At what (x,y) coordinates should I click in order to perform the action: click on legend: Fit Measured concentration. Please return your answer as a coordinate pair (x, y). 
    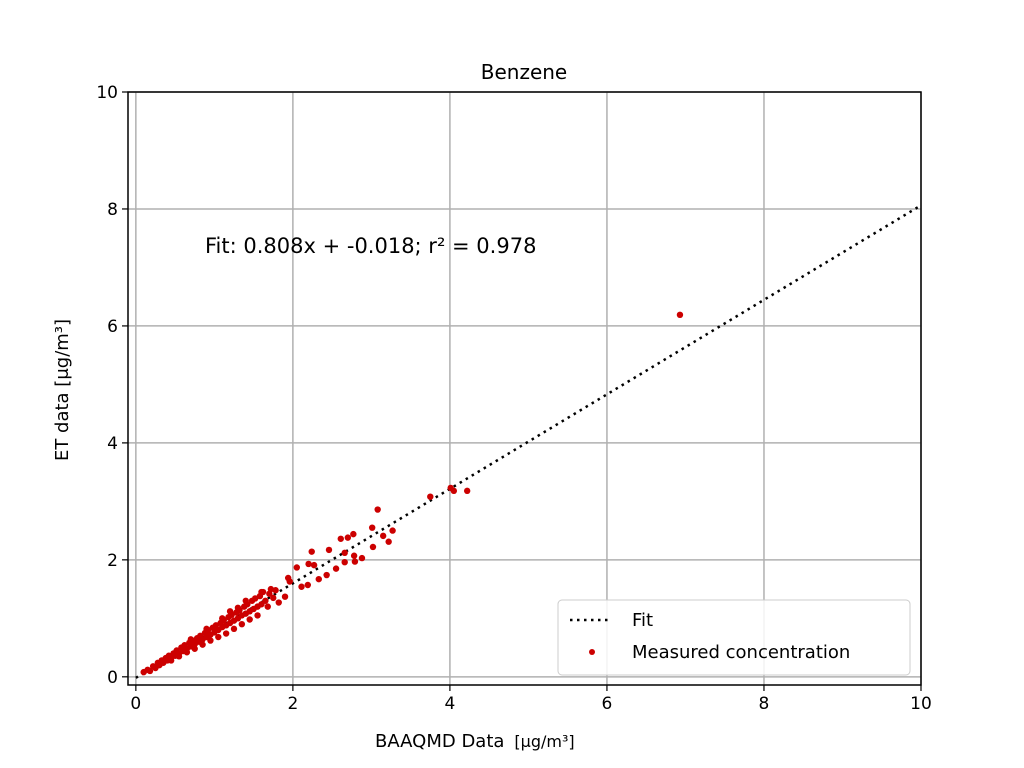
    Looking at the image, I should click on (734, 637).